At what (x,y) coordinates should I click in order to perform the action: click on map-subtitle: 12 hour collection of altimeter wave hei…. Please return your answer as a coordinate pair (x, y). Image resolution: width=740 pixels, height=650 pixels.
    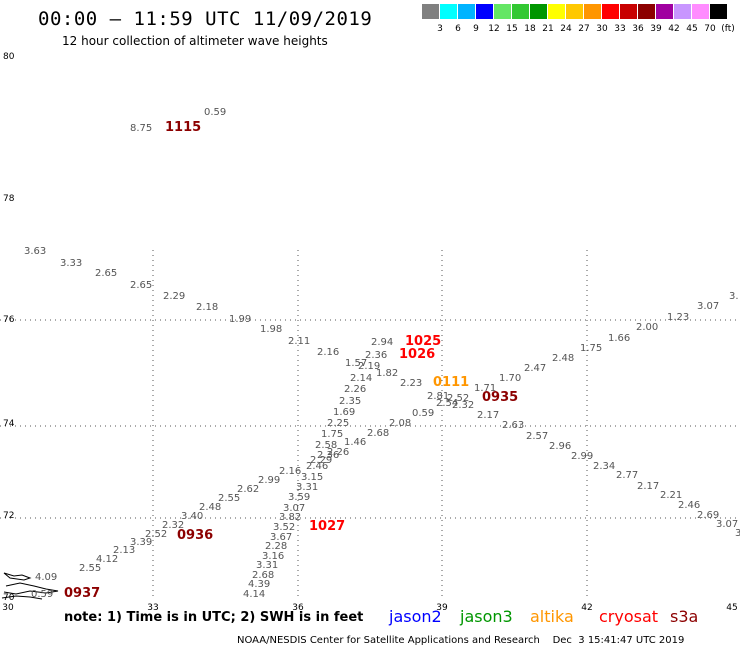
    Looking at the image, I should click on (195, 41).